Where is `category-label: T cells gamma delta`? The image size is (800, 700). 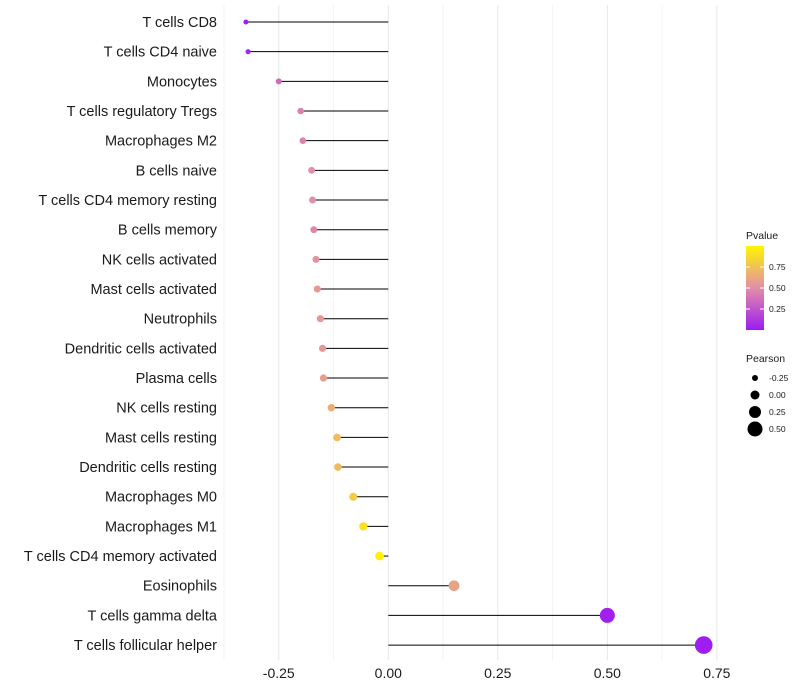 category-label: T cells gamma delta is located at coordinates (153, 616).